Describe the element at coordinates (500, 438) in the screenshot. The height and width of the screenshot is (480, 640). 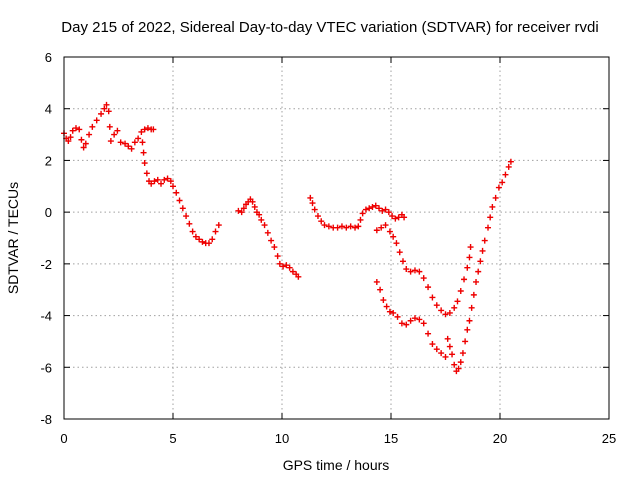
I see `x-tick-label: 20` at that location.